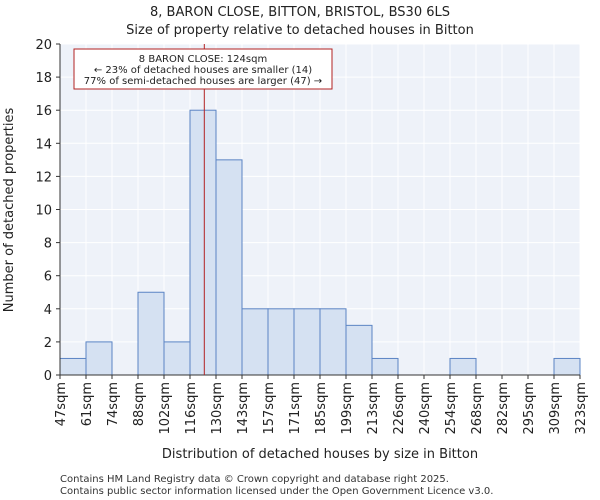  I want to click on x-tick-label: 116sqm, so click(191, 408).